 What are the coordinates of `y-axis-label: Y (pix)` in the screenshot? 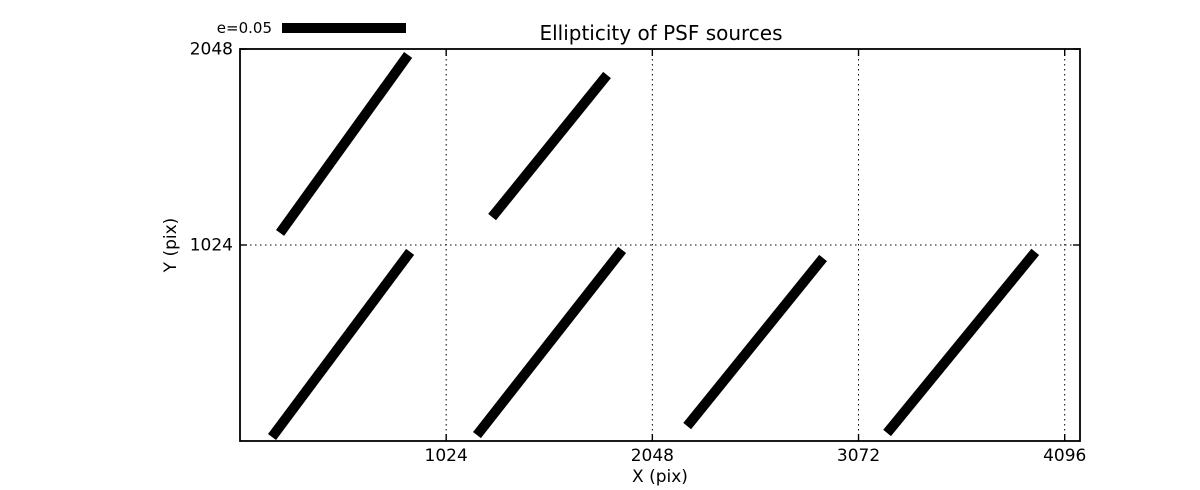 It's located at (171, 246).